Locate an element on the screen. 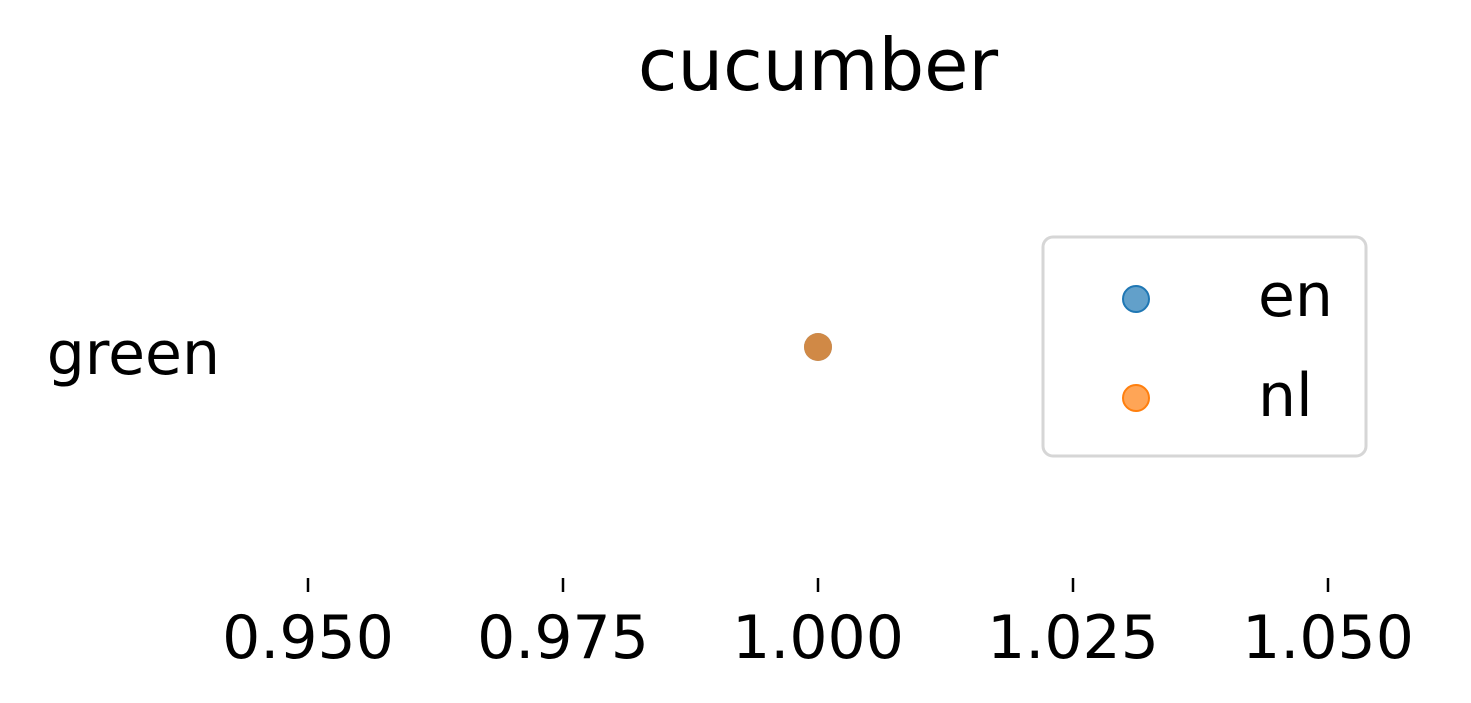 This screenshot has height=703, width=1471. legend: en nl is located at coordinates (1204, 346).